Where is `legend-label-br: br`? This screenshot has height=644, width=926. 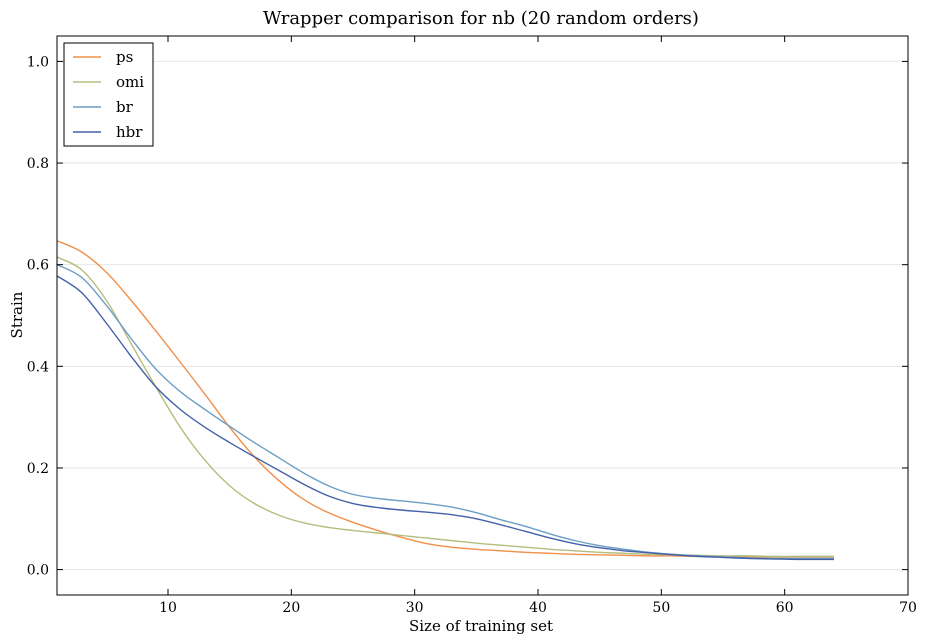 legend-label-br: br is located at coordinates (125, 107).